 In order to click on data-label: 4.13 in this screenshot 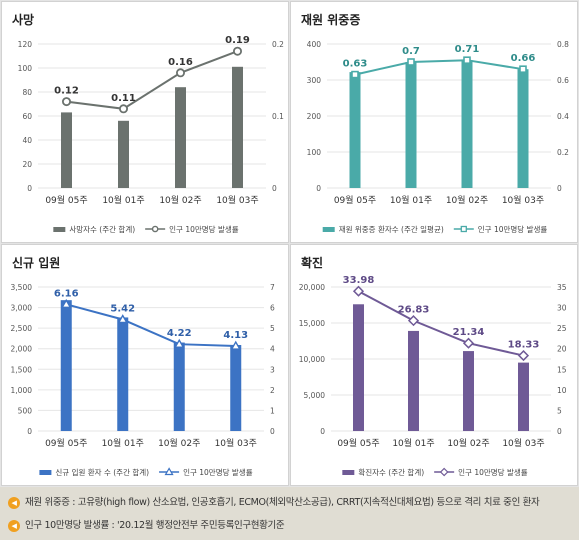, I will do `click(235, 335)`.